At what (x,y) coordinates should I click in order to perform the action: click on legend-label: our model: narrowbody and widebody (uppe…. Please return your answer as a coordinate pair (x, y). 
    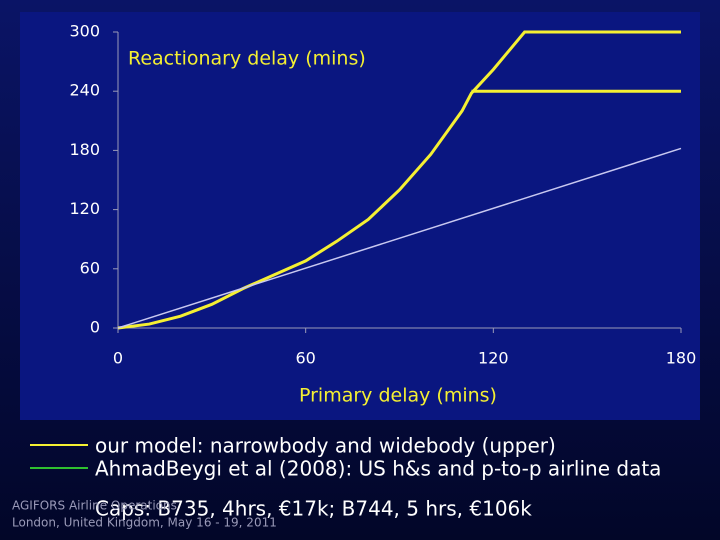
    Looking at the image, I should click on (325, 446).